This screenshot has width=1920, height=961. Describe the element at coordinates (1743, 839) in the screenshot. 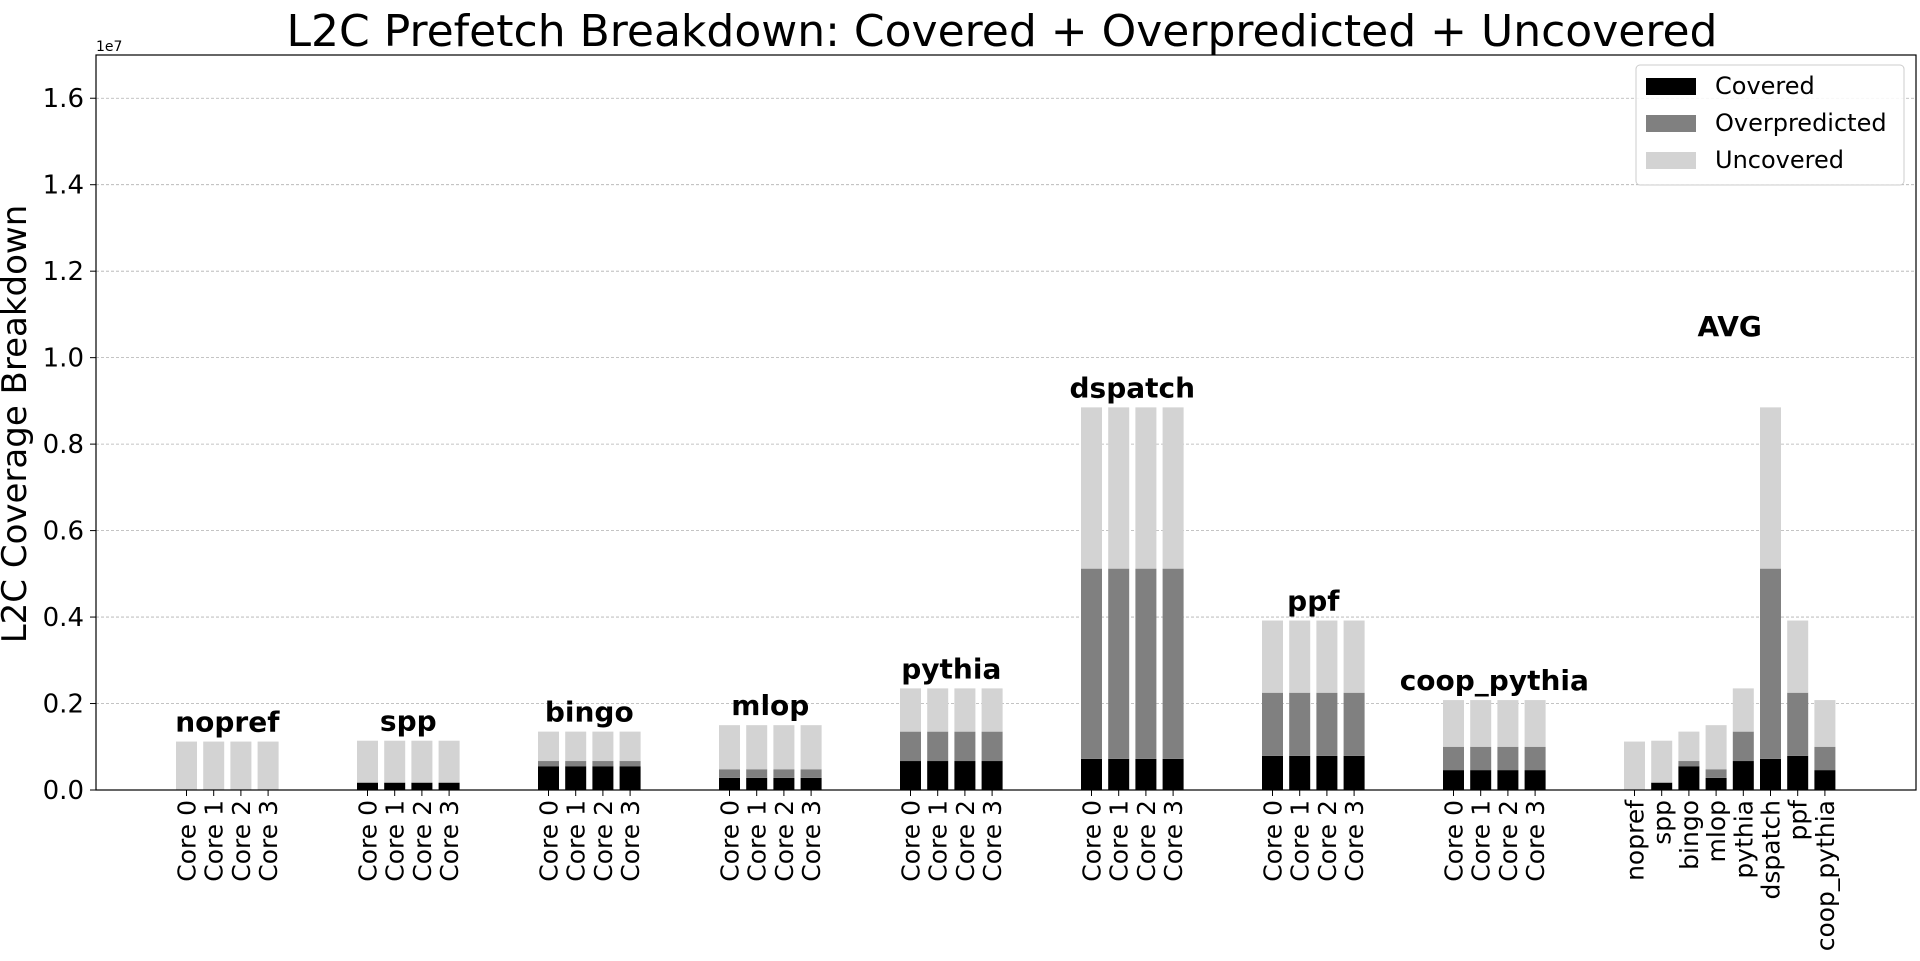

I see `x-tick-label: pythia` at that location.